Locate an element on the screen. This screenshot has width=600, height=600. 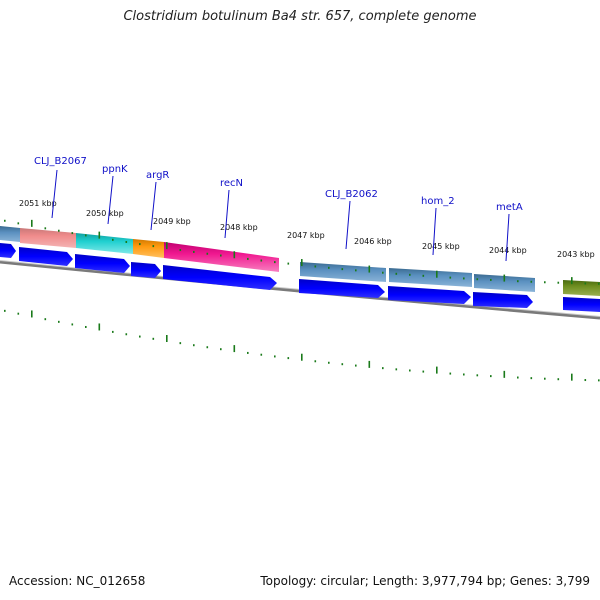
tick-label-2046-kbp: 2046 kbp is located at coordinates (373, 241).